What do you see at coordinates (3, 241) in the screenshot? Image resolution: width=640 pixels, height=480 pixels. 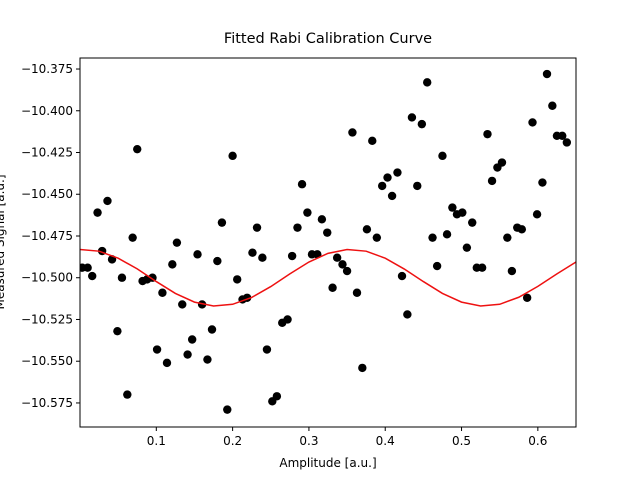 I see `y-axis-label: Measured Signal [a.u.]` at bounding box center [3, 241].